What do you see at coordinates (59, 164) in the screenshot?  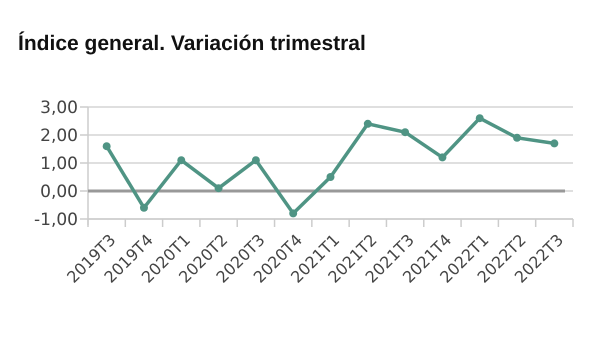 I see `y-tick-label: 1,00` at bounding box center [59, 164].